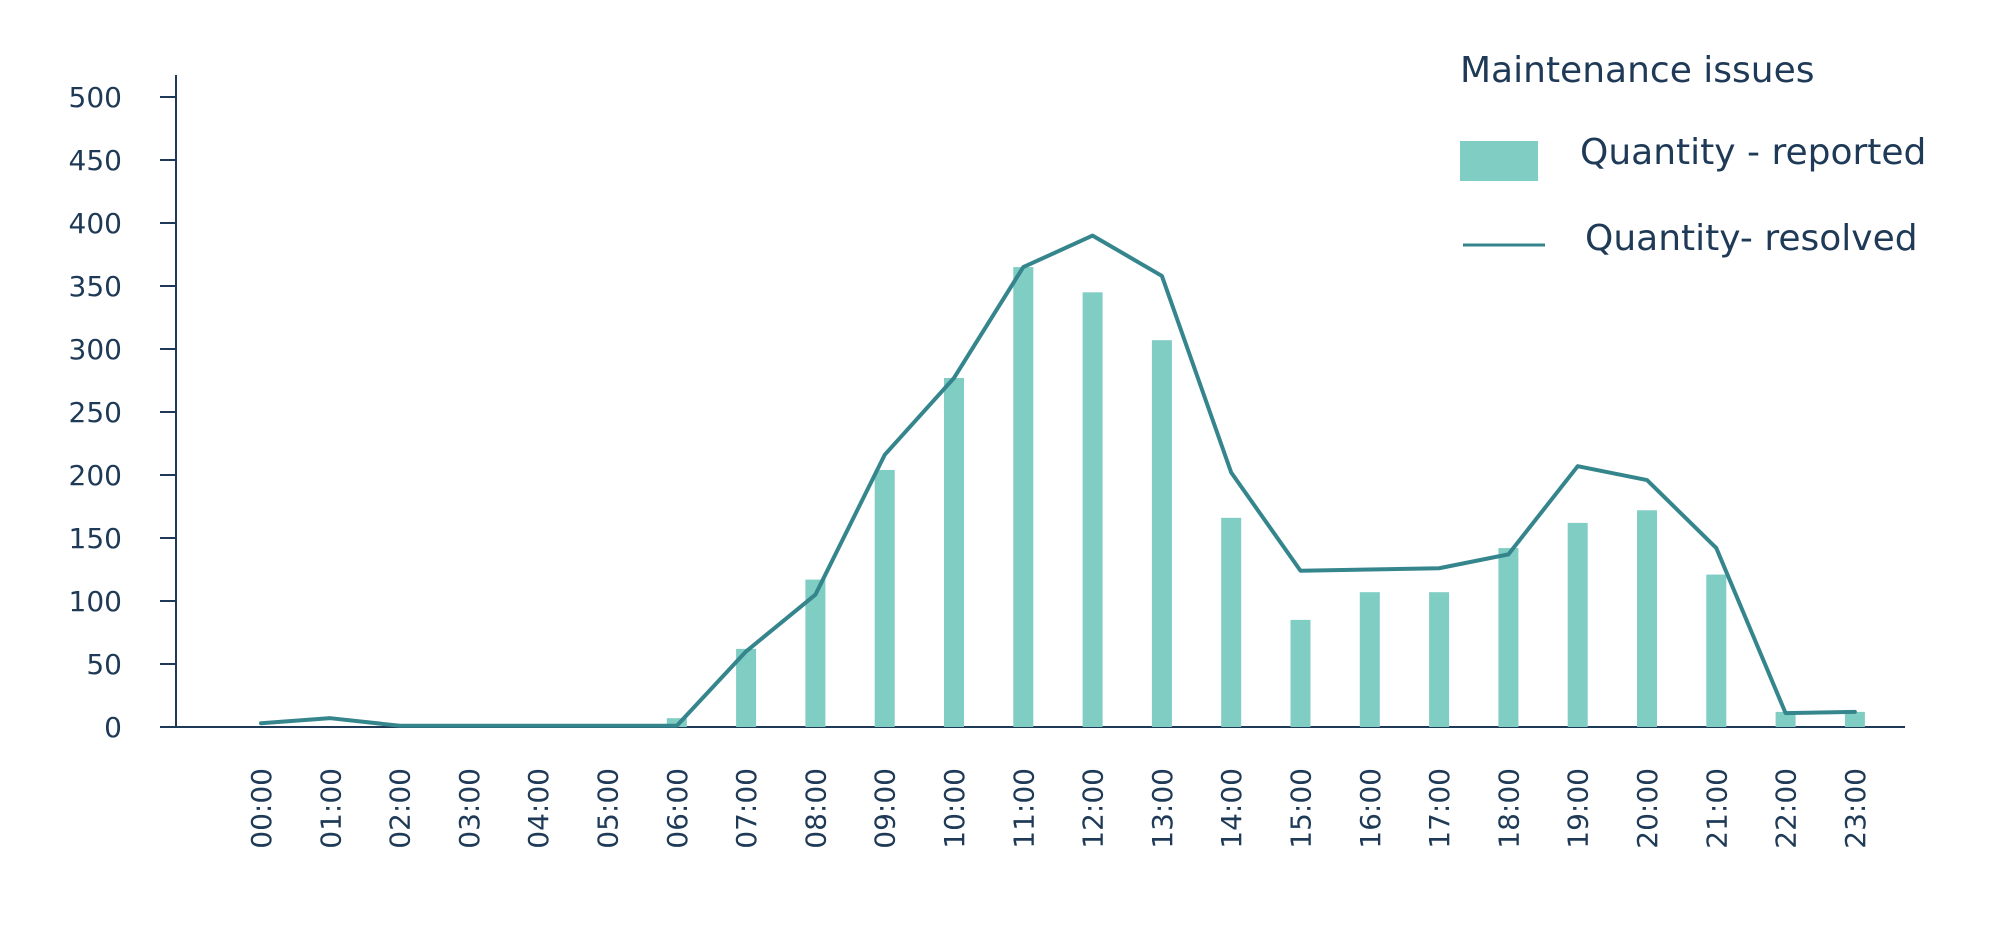 The image size is (1999, 930). Describe the element at coordinates (95, 286) in the screenshot. I see `y-tick-label: 350` at that location.